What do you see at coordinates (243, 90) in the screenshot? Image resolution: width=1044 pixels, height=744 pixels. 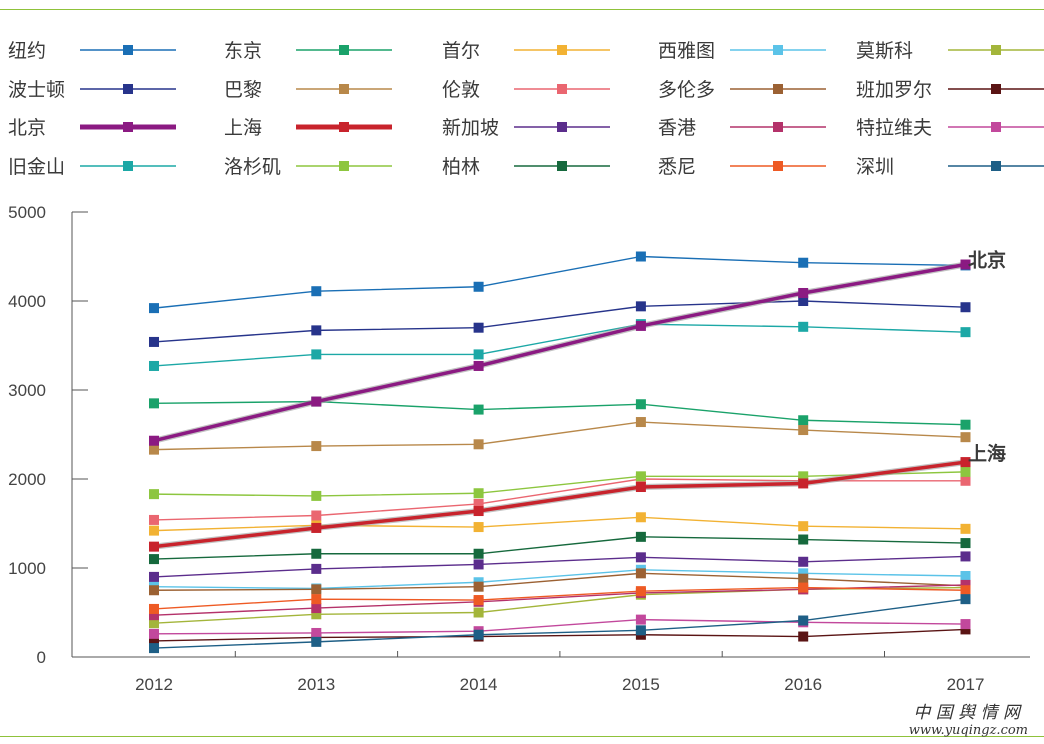 I see `legend-label: 巴黎` at bounding box center [243, 90].